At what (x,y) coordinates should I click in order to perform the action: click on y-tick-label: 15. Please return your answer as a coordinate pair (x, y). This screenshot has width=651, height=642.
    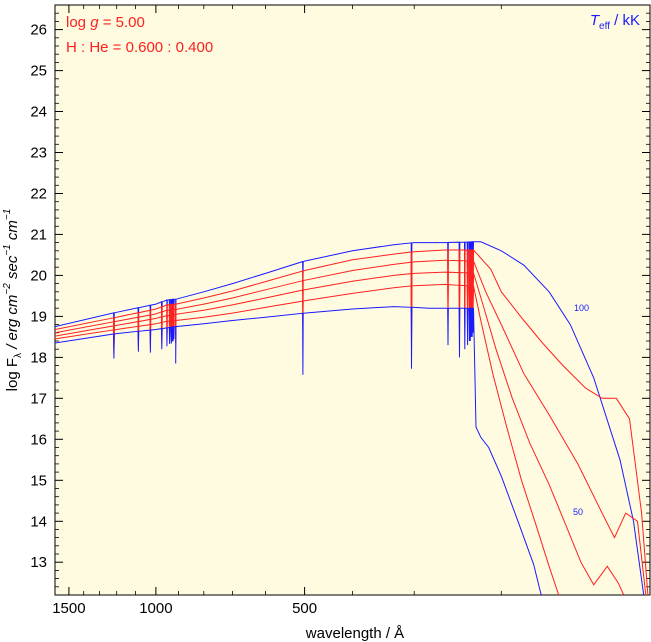
    Looking at the image, I should click on (38, 480).